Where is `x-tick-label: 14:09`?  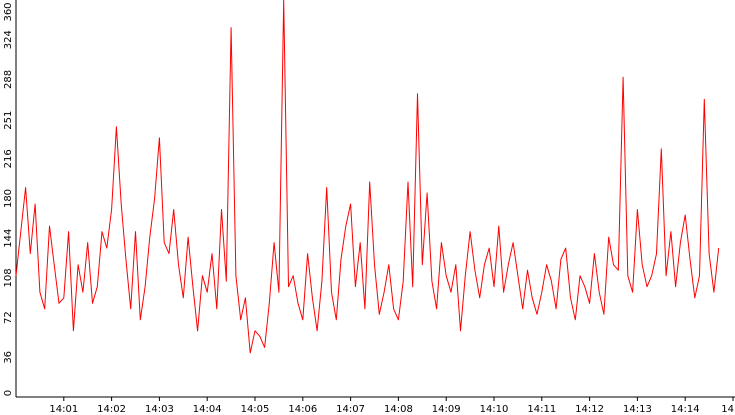 x-tick-label: 14:09 is located at coordinates (446, 409).